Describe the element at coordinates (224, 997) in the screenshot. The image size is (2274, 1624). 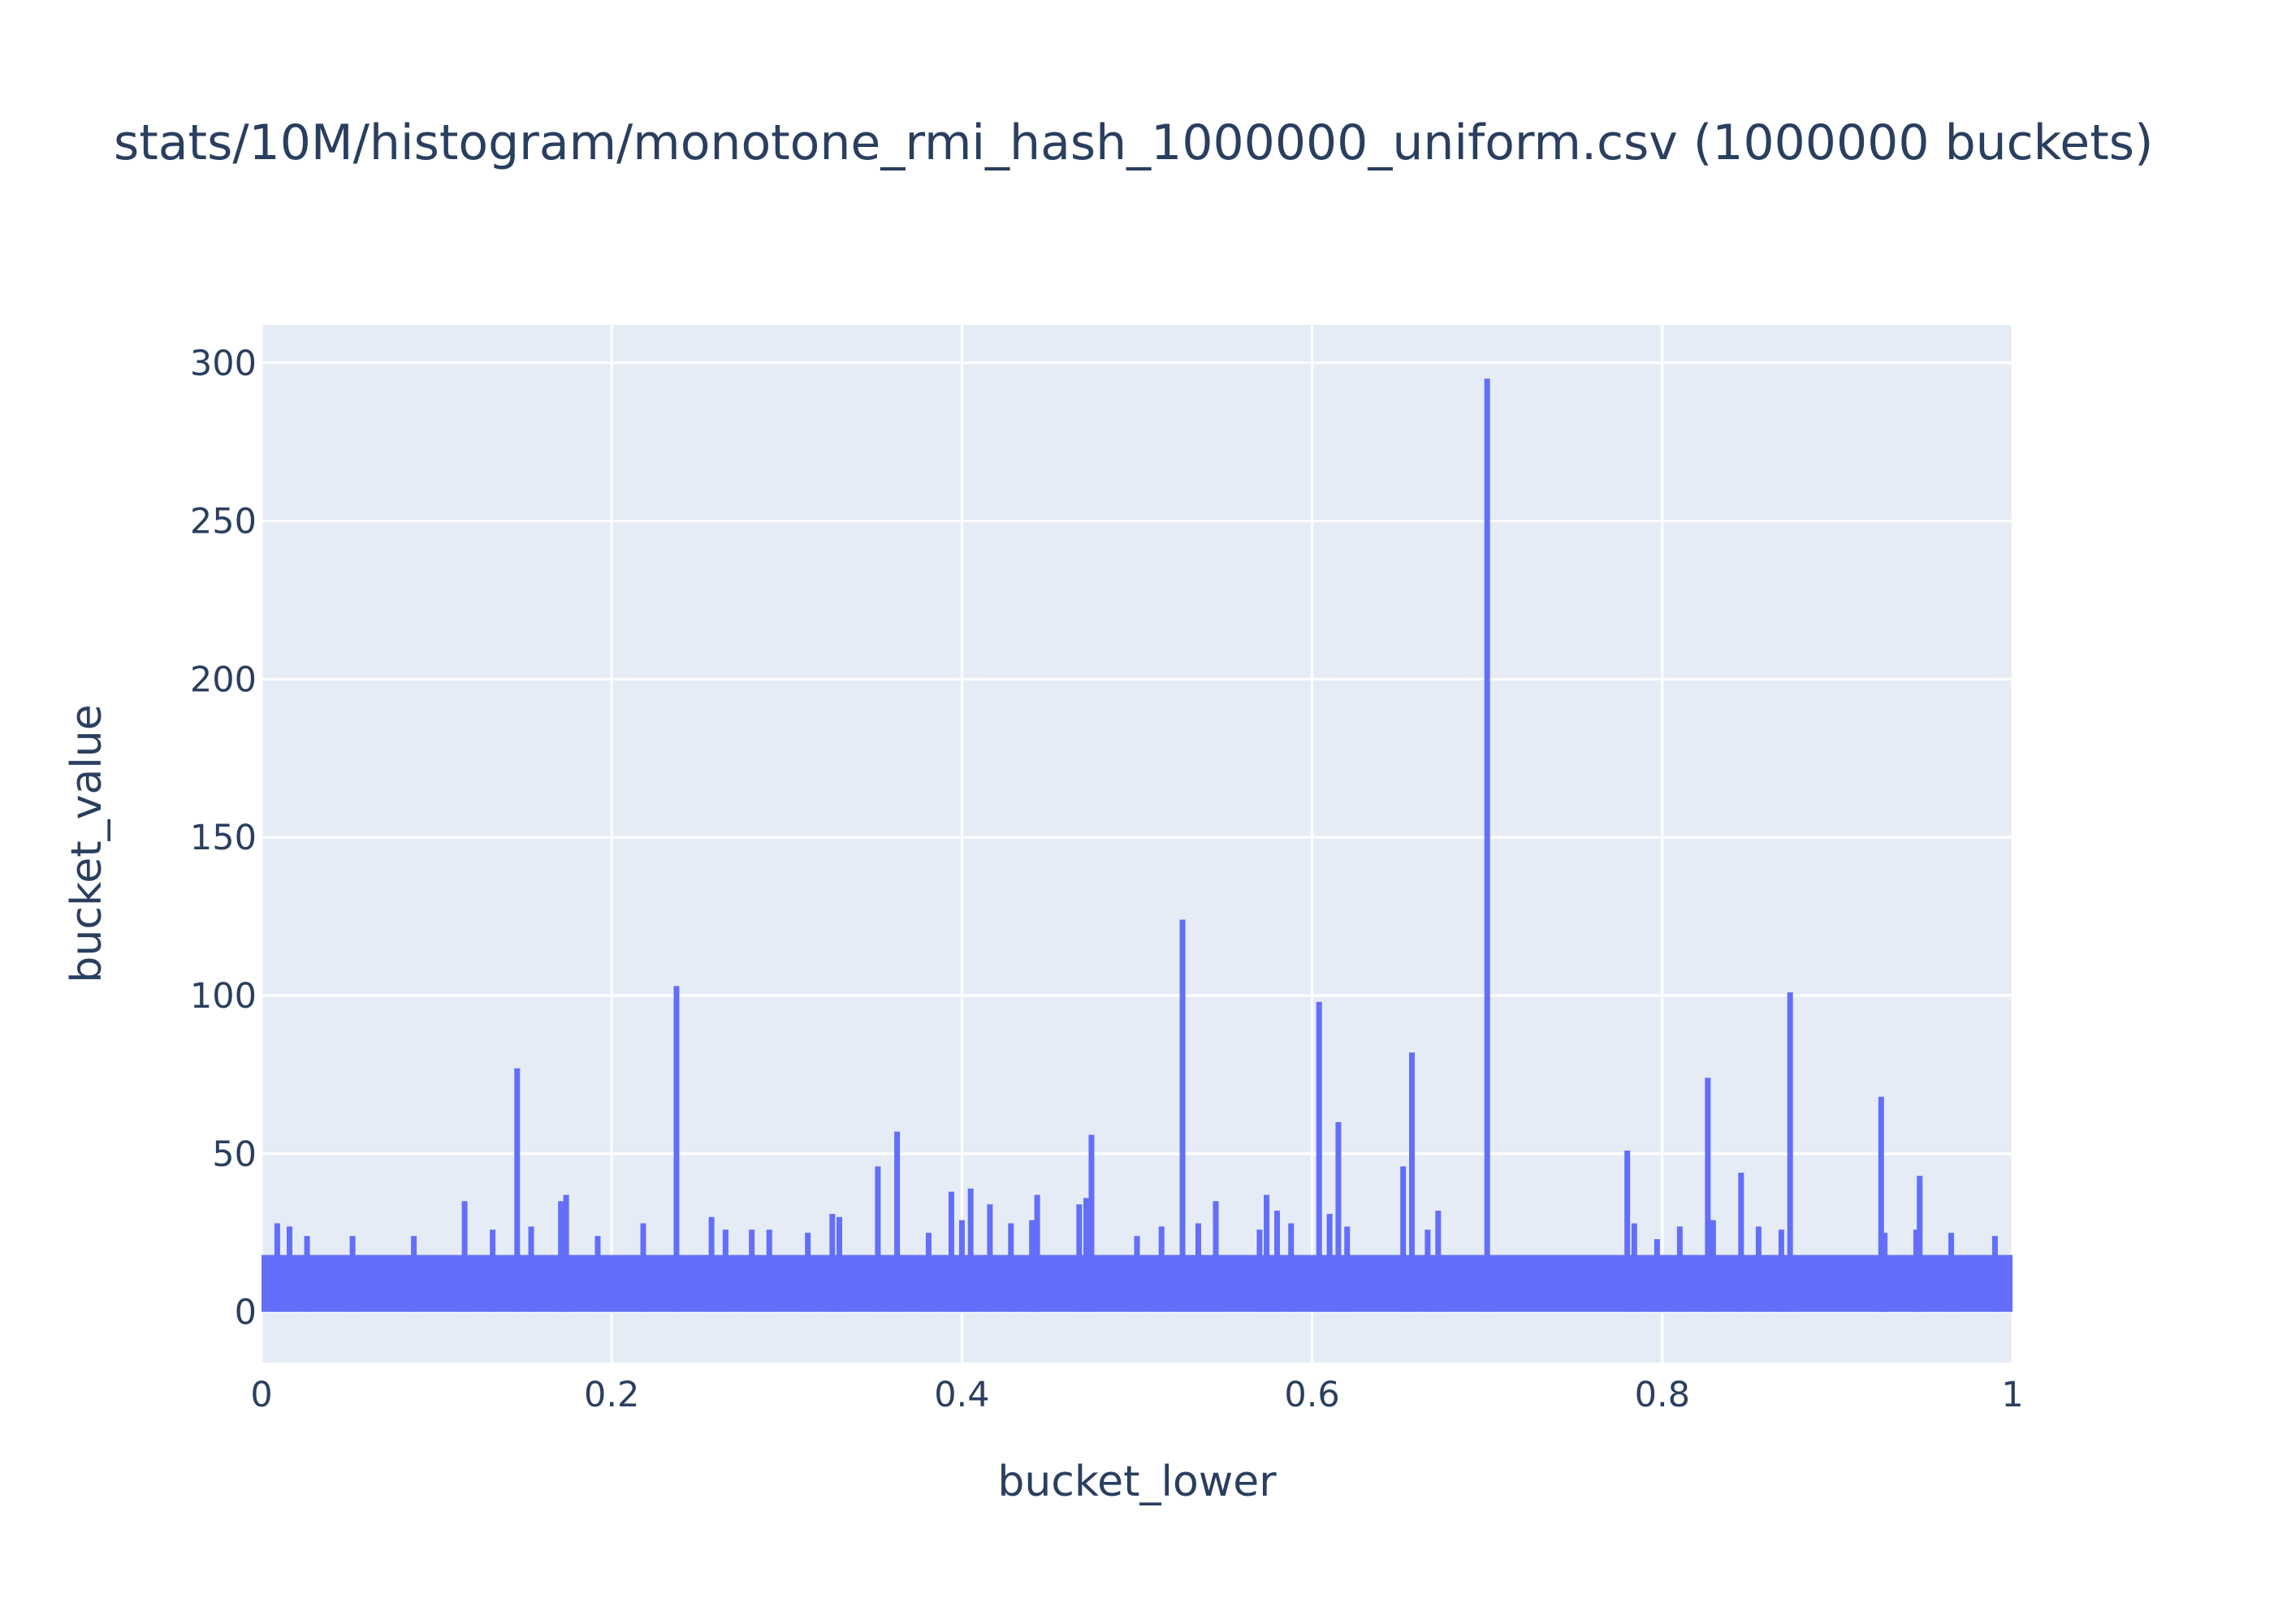
I see `y-tick-label: 100` at that location.